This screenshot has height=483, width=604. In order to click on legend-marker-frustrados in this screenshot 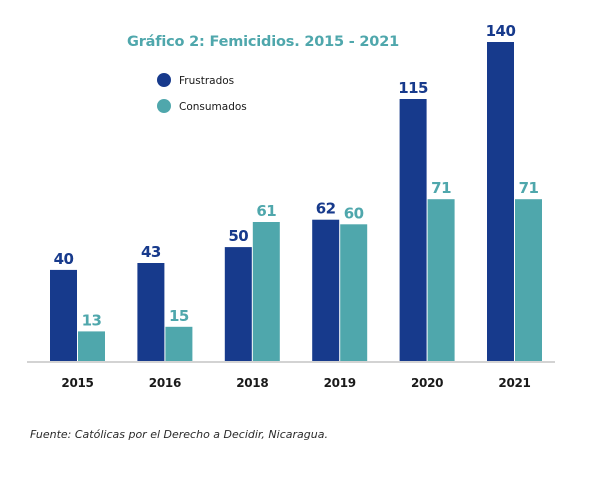, I will do `click(164, 80)`.